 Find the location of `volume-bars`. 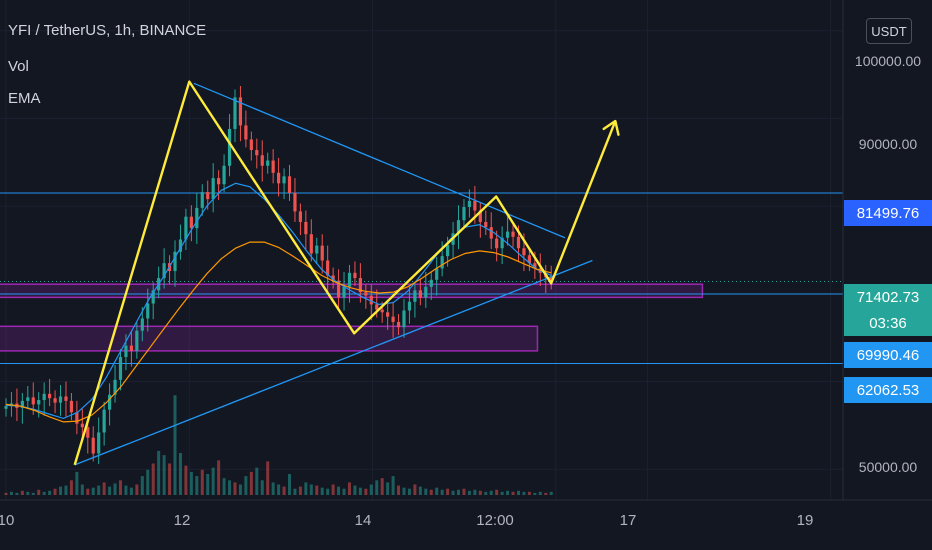

volume-bars is located at coordinates (278, 445).